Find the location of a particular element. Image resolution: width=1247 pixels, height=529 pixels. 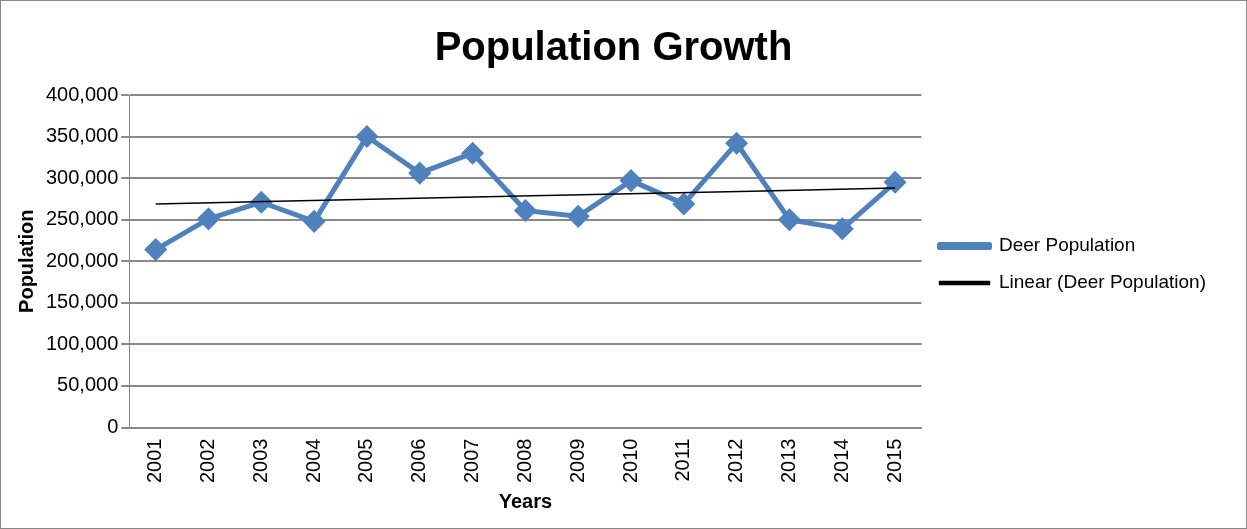

x-tick-label: 2001 is located at coordinates (154, 461).